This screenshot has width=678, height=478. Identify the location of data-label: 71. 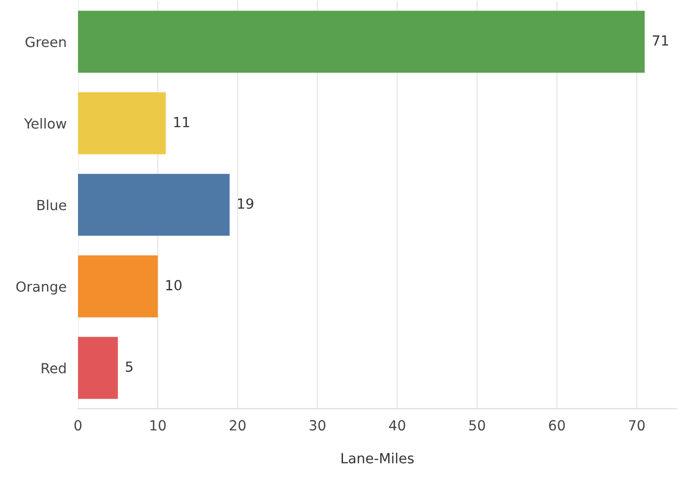
(660, 40).